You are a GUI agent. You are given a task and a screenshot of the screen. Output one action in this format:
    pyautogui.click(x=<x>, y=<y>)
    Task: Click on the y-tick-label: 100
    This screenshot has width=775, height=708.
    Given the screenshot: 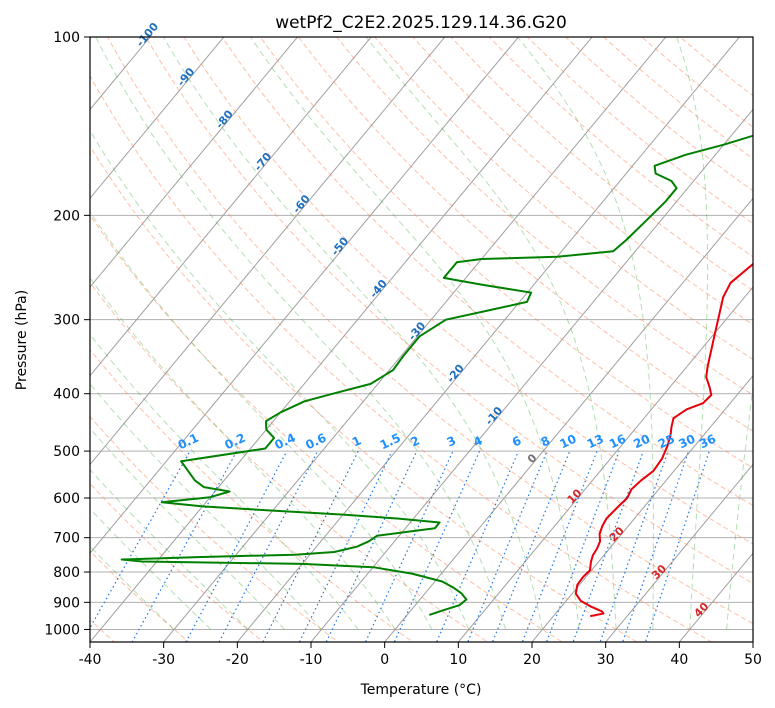 What is the action you would take?
    pyautogui.click(x=66, y=38)
    